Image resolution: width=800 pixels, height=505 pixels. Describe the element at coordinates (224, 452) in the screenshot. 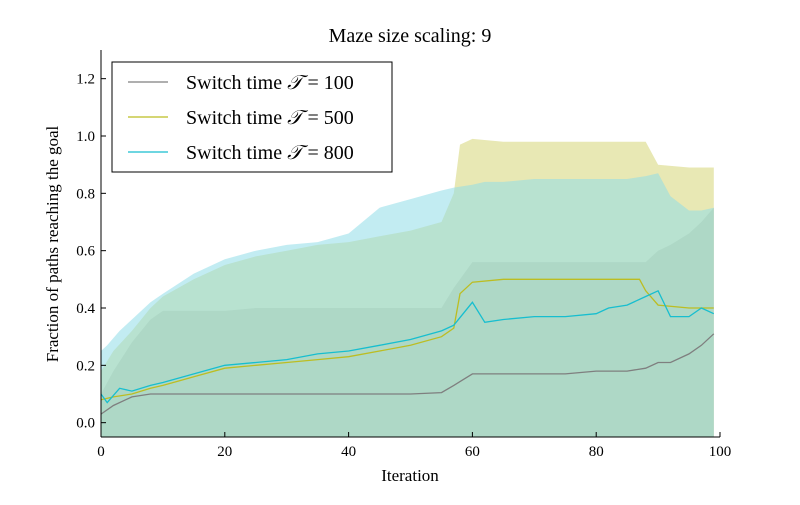

I see `x-tick-label: 20` at that location.